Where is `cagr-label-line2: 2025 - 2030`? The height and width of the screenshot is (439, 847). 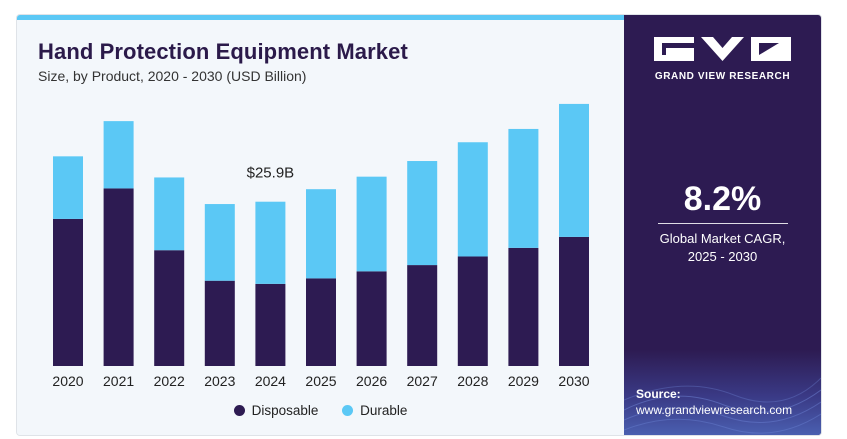
cagr-label-line2: 2025 - 2030 is located at coordinates (722, 256).